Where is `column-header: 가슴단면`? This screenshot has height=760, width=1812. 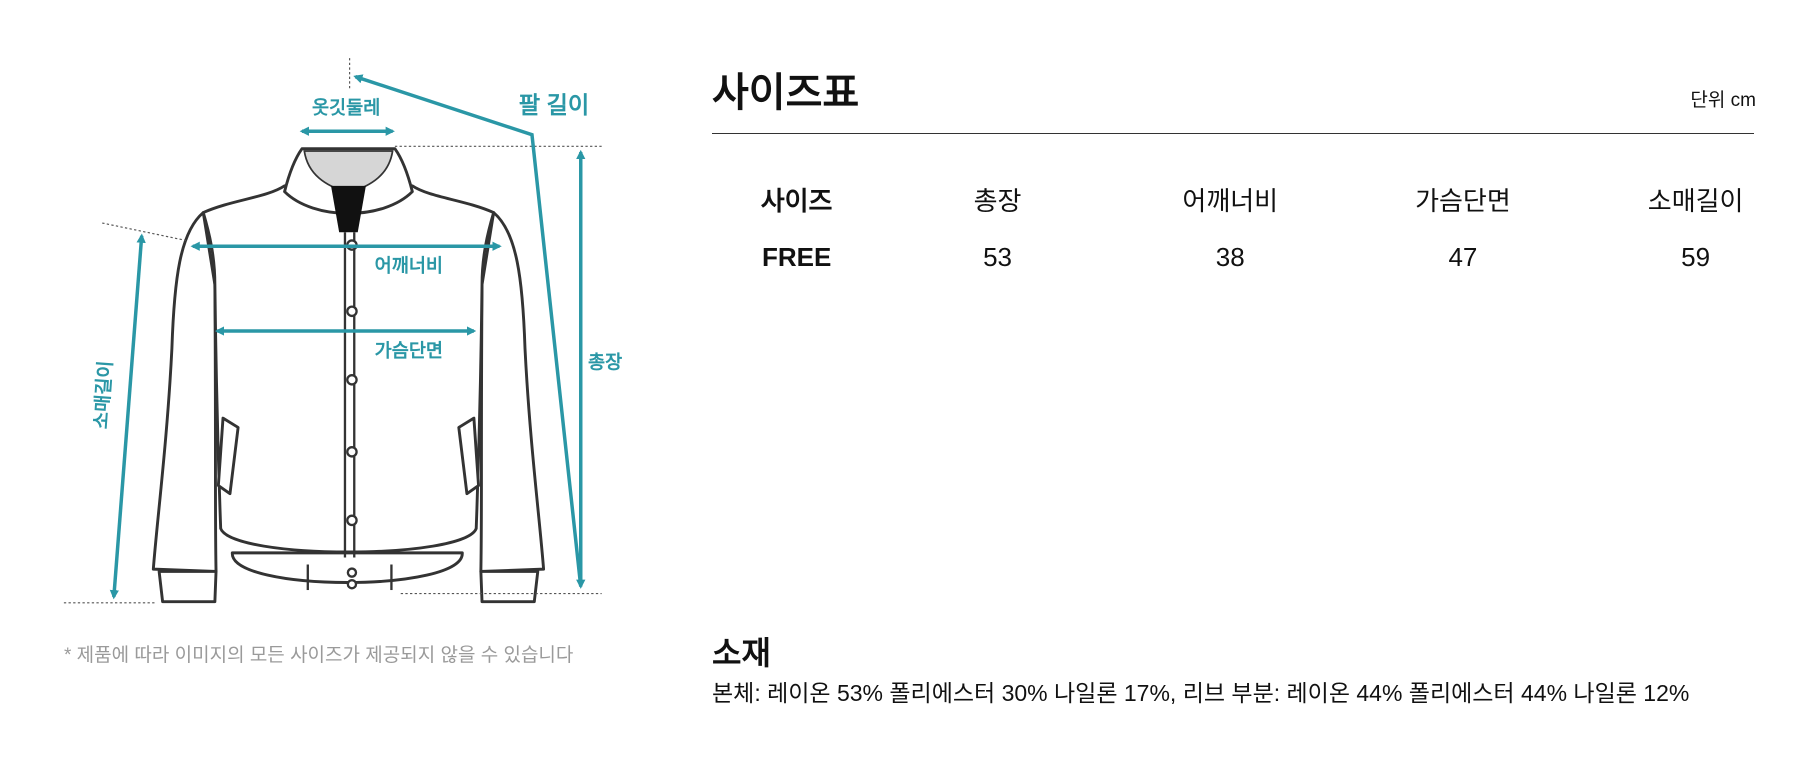
column-header: 가슴단면 is located at coordinates (1463, 200).